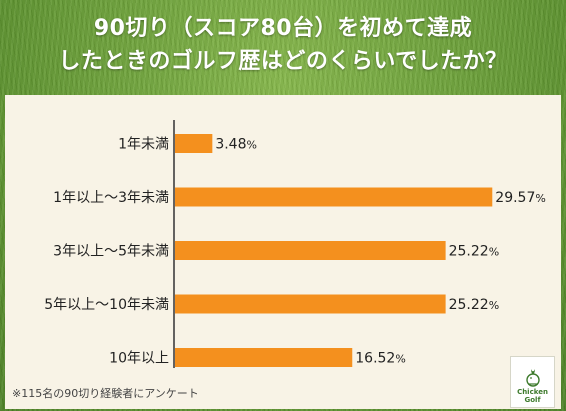 The width and height of the screenshot is (566, 411). I want to click on title-line-2: したときのゴルフ歴はどのくらいでしたか？, so click(283, 61).